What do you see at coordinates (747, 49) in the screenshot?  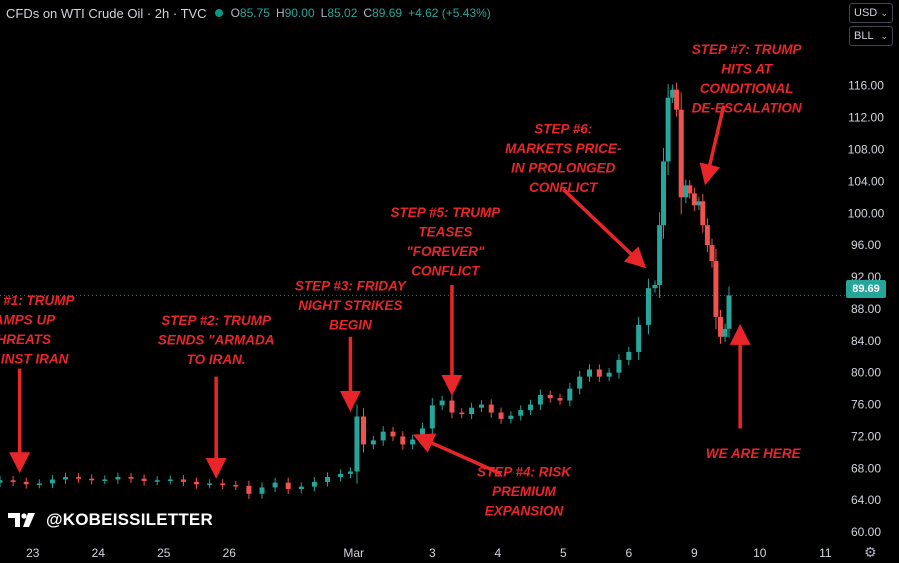 I see `annotation-line: STEP #7: TRUMP` at bounding box center [747, 49].